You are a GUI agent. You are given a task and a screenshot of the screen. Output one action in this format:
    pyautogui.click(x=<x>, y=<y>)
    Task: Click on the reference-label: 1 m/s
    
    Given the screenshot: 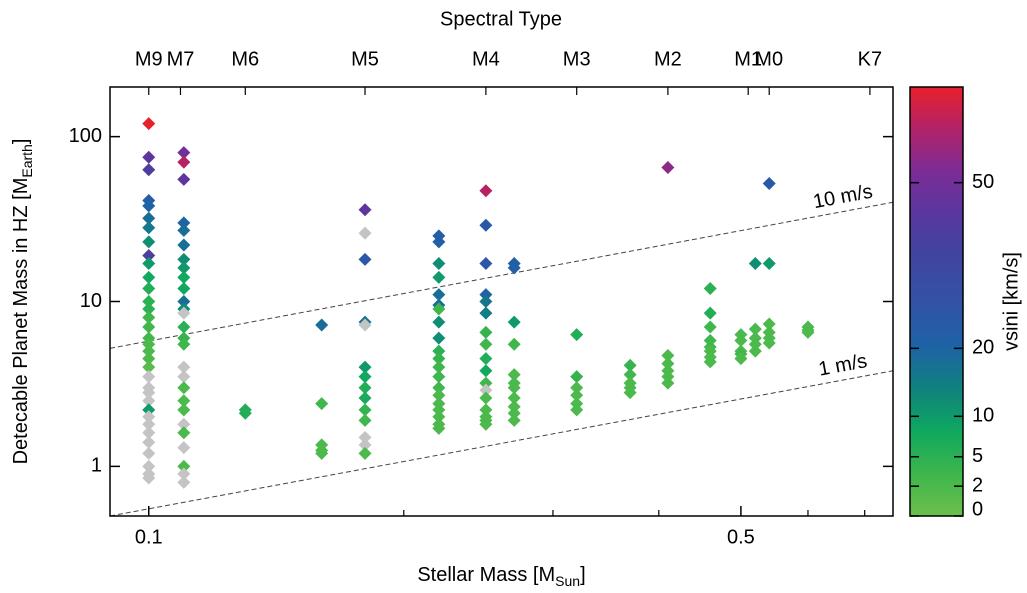 What is the action you would take?
    pyautogui.click(x=843, y=365)
    